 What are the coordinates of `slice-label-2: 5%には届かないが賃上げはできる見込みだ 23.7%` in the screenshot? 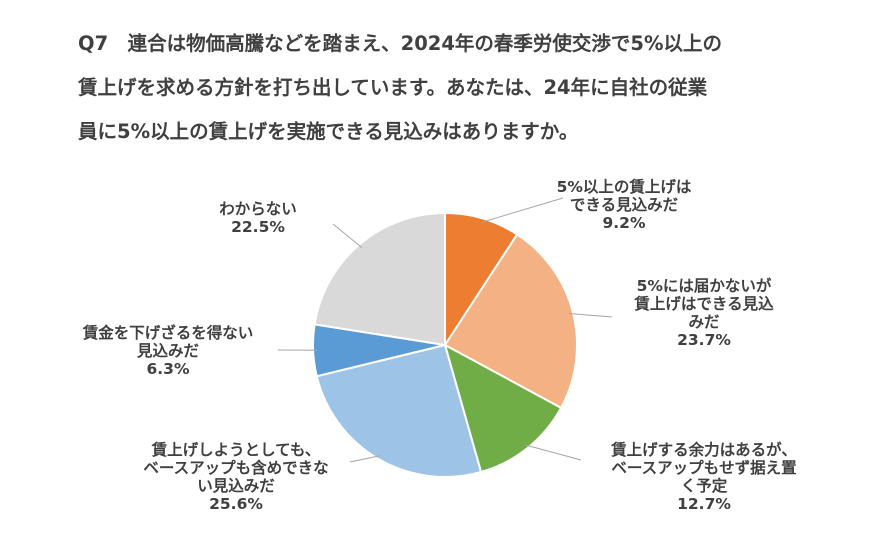 It's located at (703, 312).